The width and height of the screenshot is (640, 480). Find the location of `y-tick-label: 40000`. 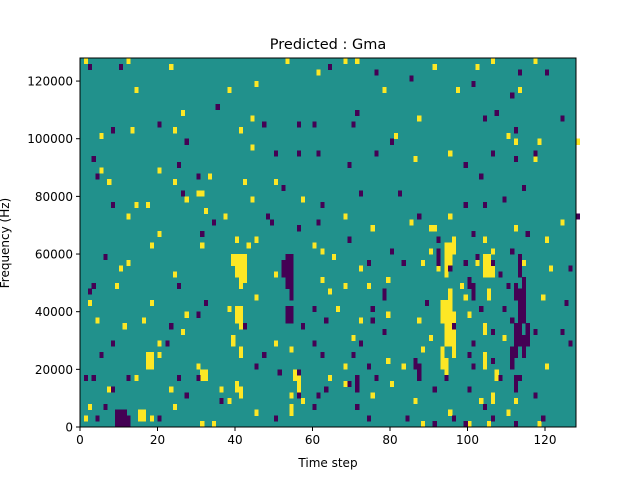

y-tick-label: 40000 is located at coordinates (54, 312).